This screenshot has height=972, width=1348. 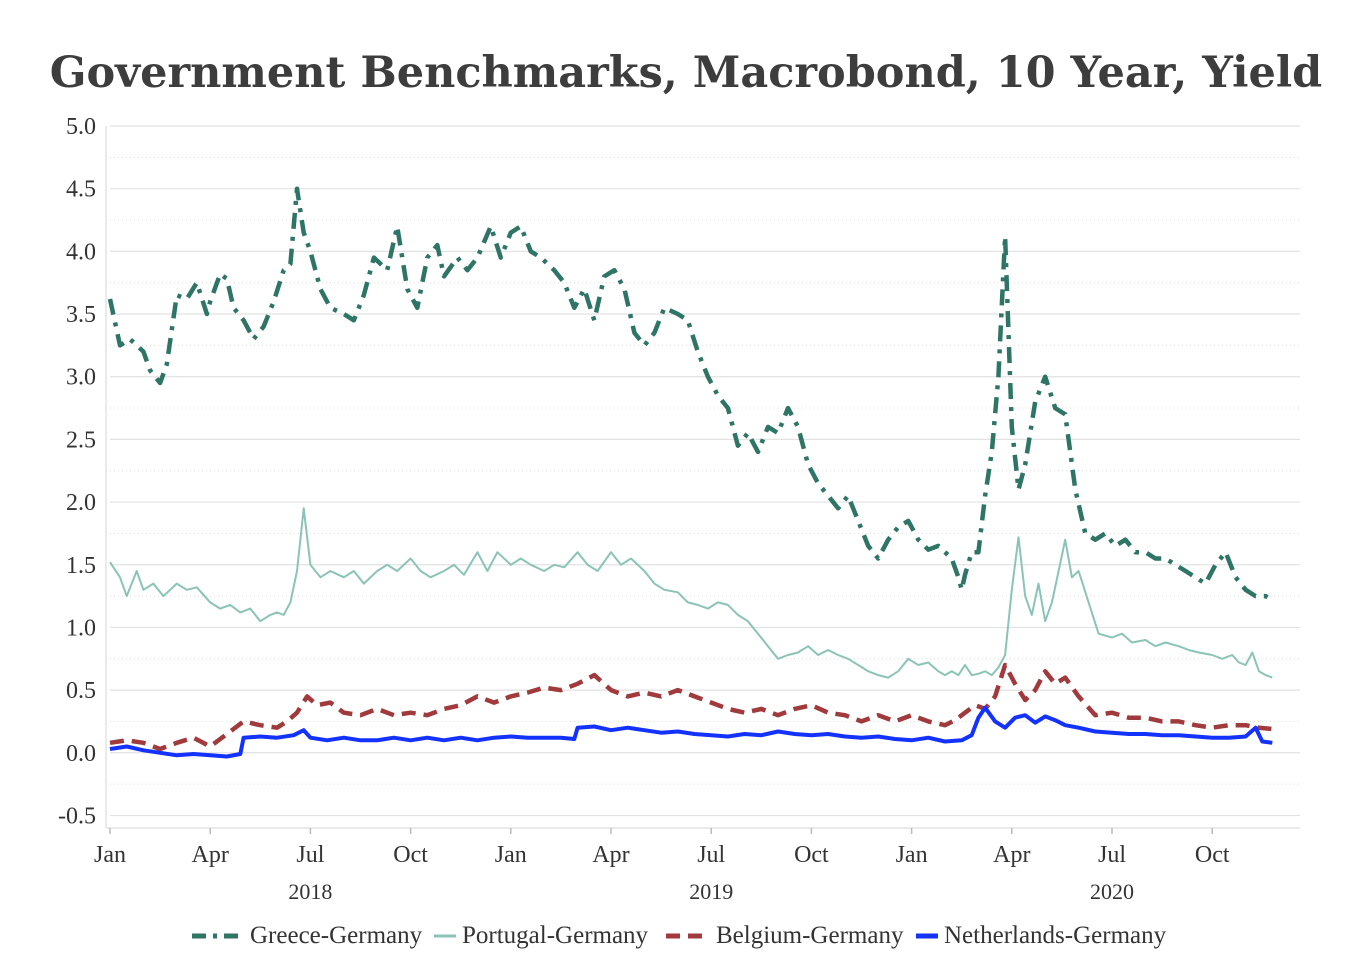 I want to click on y-tick-label: 3.5, so click(x=81, y=315).